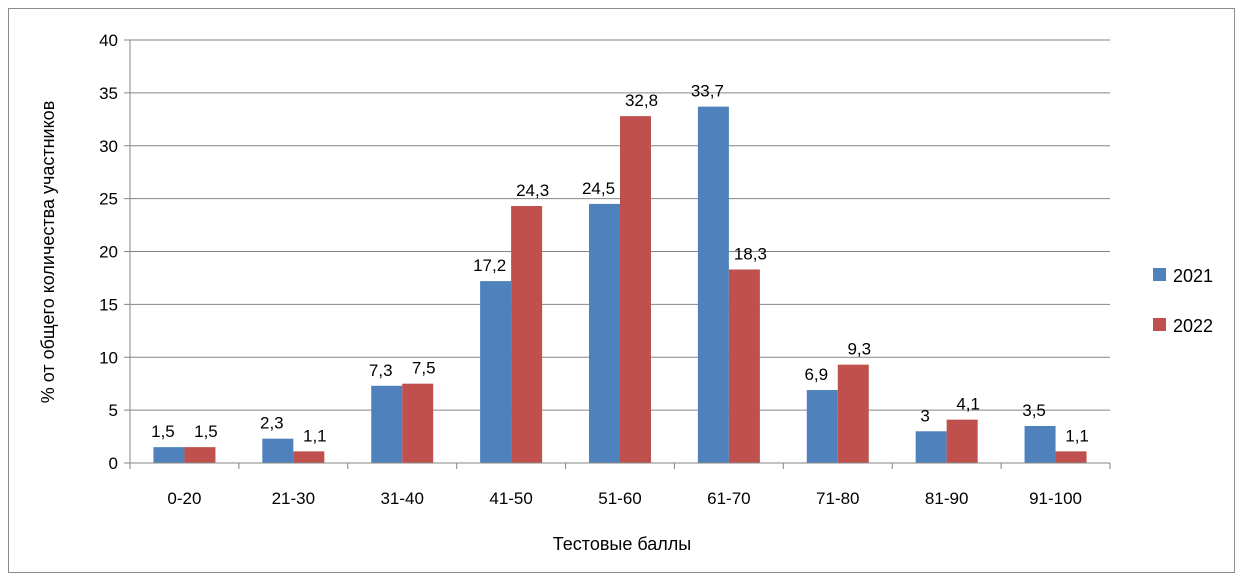  Describe the element at coordinates (924, 415) in the screenshot. I see `data-label-2021-81-90: 3` at that location.